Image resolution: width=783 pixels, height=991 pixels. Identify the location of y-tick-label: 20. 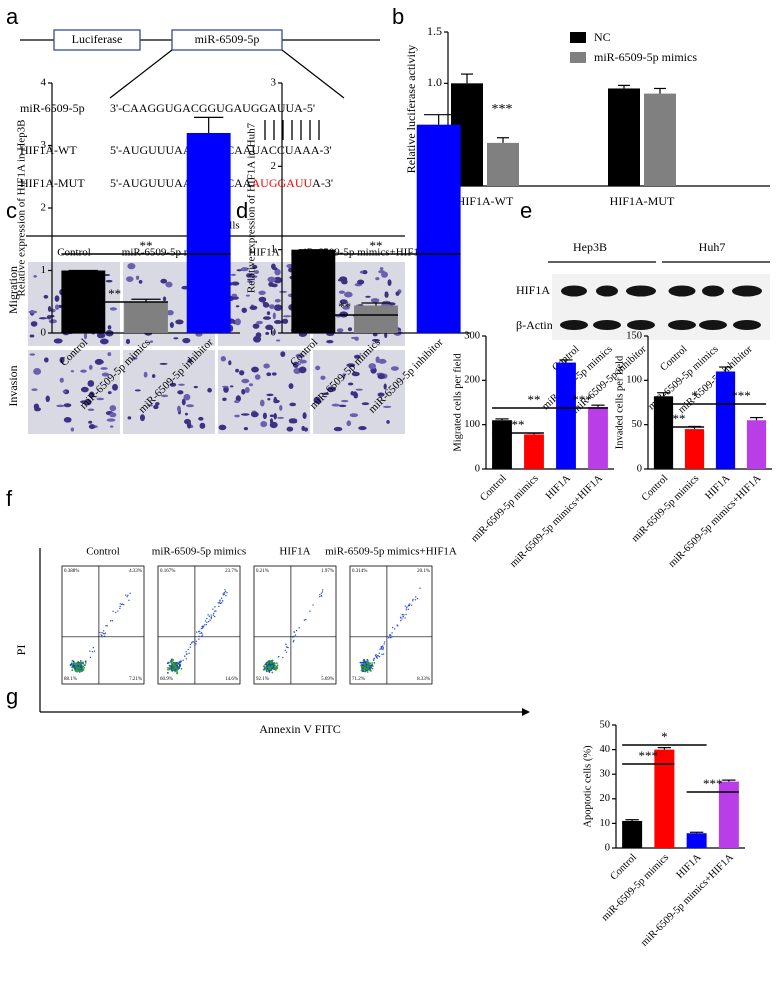
(605, 798).